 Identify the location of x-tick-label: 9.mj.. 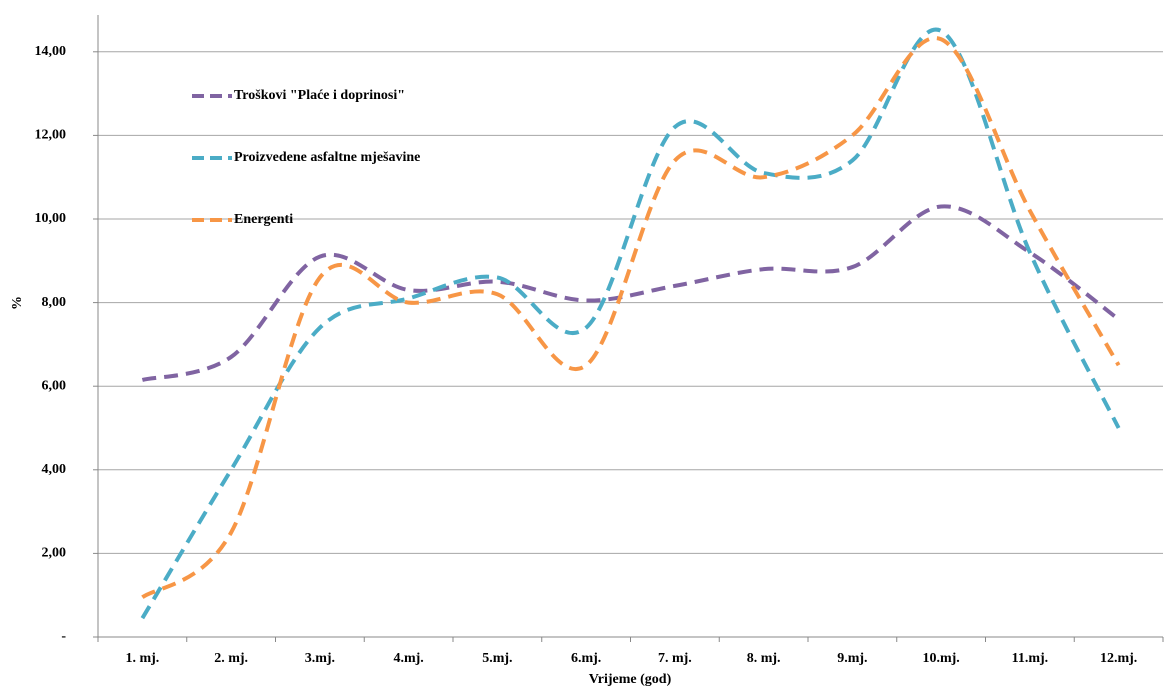
(852, 658).